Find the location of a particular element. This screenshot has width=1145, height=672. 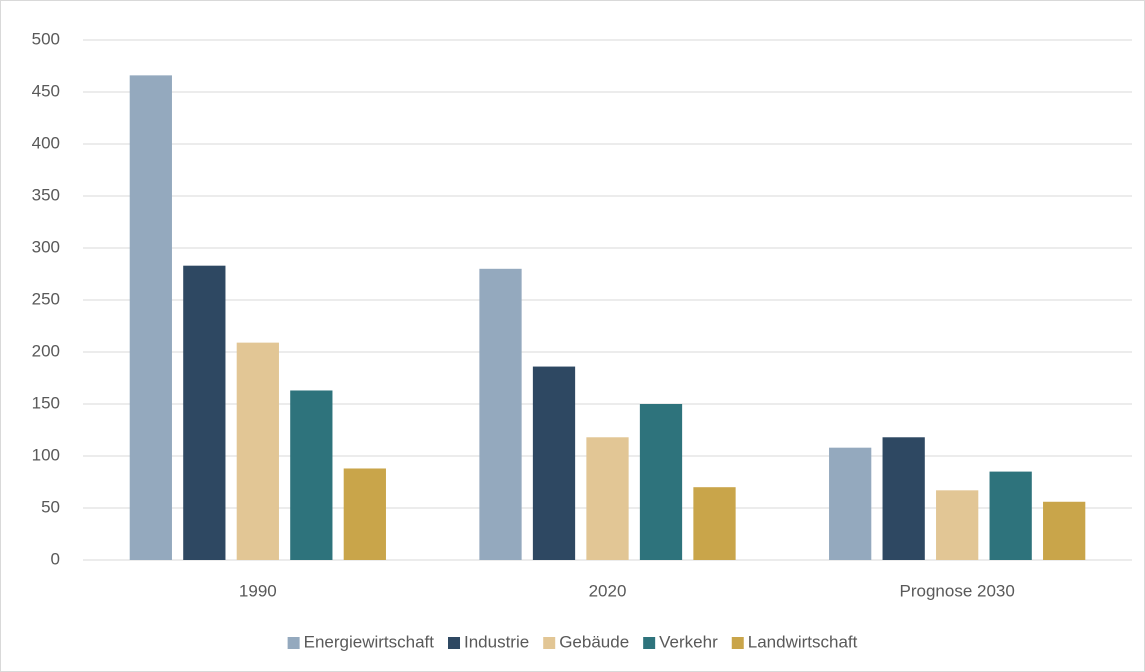

y-tick-label: 100 is located at coordinates (46, 454).